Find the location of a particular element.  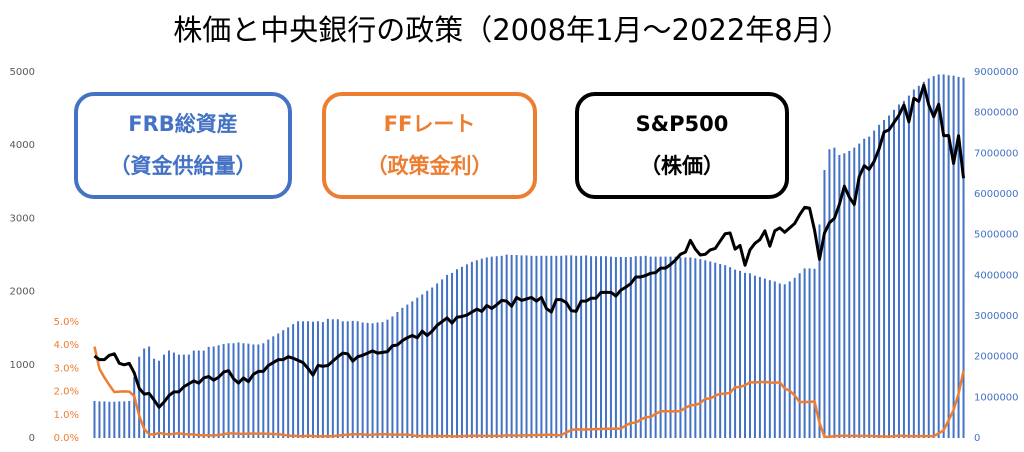

y-tick-label: 2000 is located at coordinates (22, 292).